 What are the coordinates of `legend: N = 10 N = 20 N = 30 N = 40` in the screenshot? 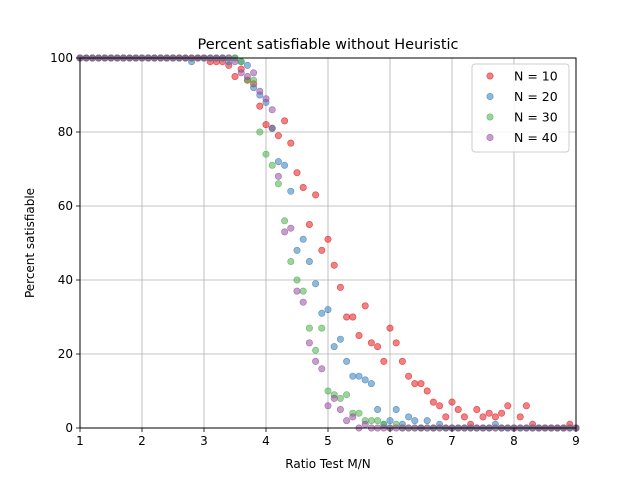 It's located at (520, 108).